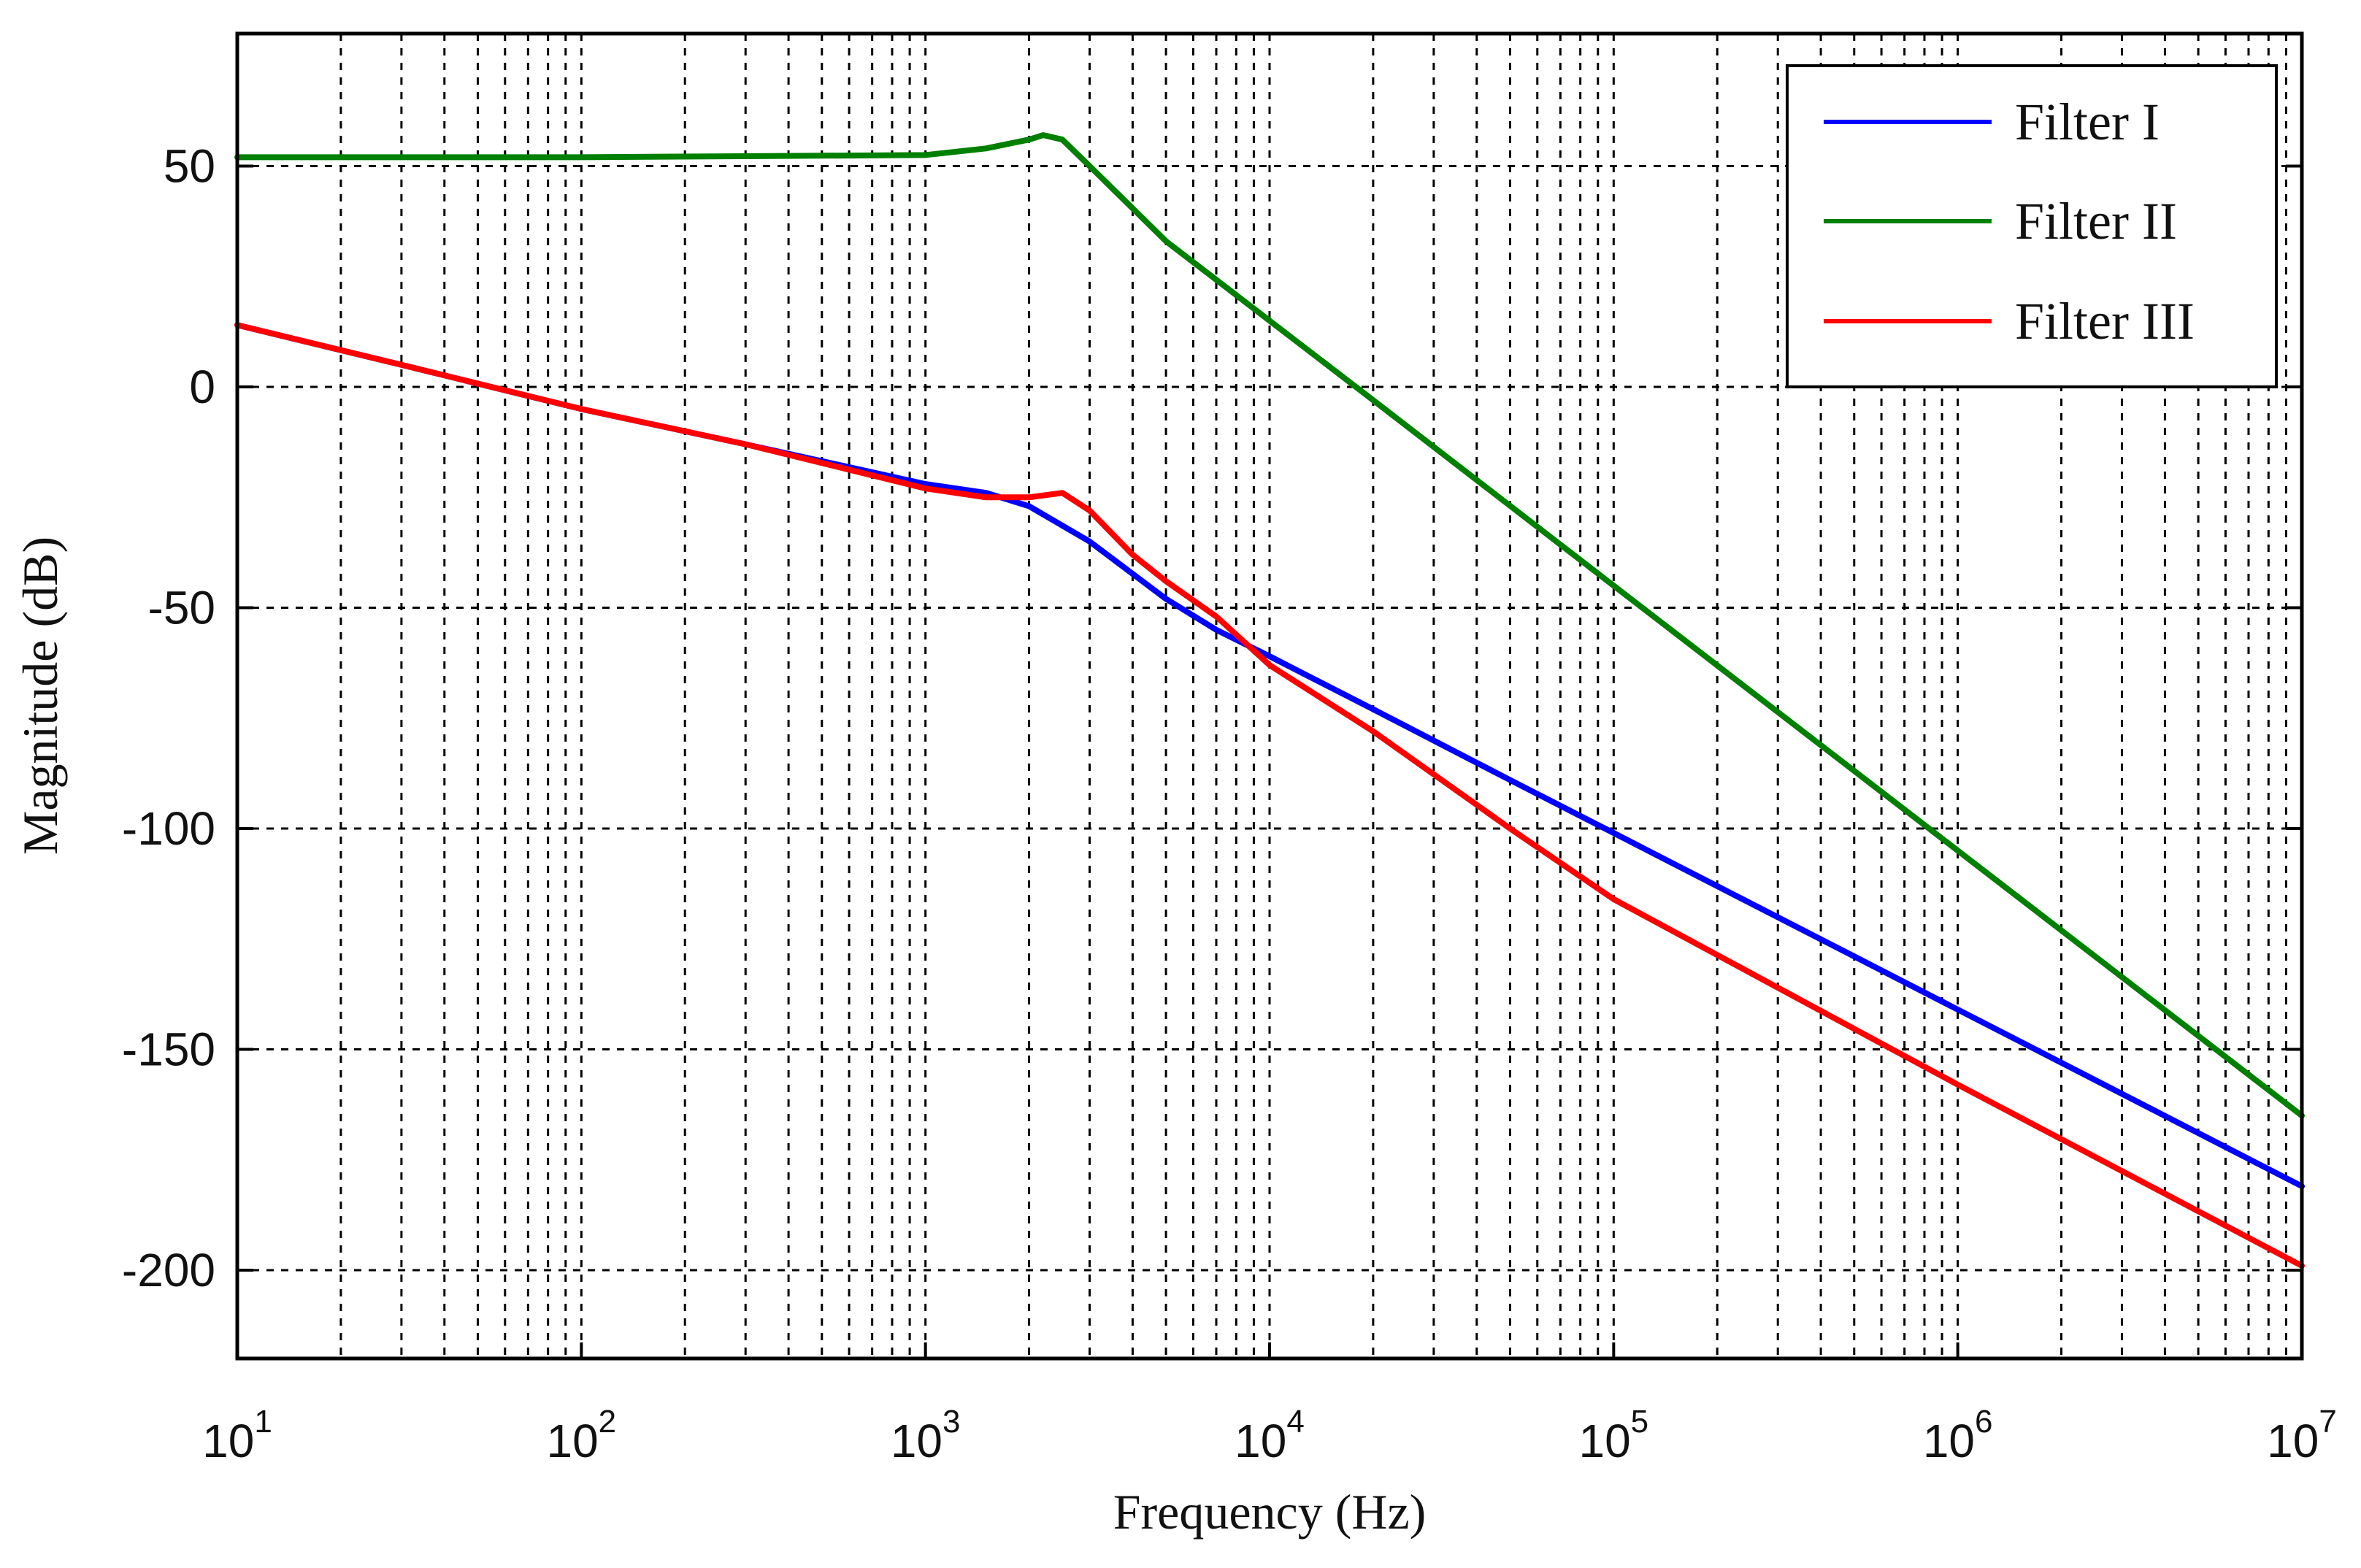  What do you see at coordinates (581, 1435) in the screenshot?
I see `x-tick-label: 10²` at bounding box center [581, 1435].